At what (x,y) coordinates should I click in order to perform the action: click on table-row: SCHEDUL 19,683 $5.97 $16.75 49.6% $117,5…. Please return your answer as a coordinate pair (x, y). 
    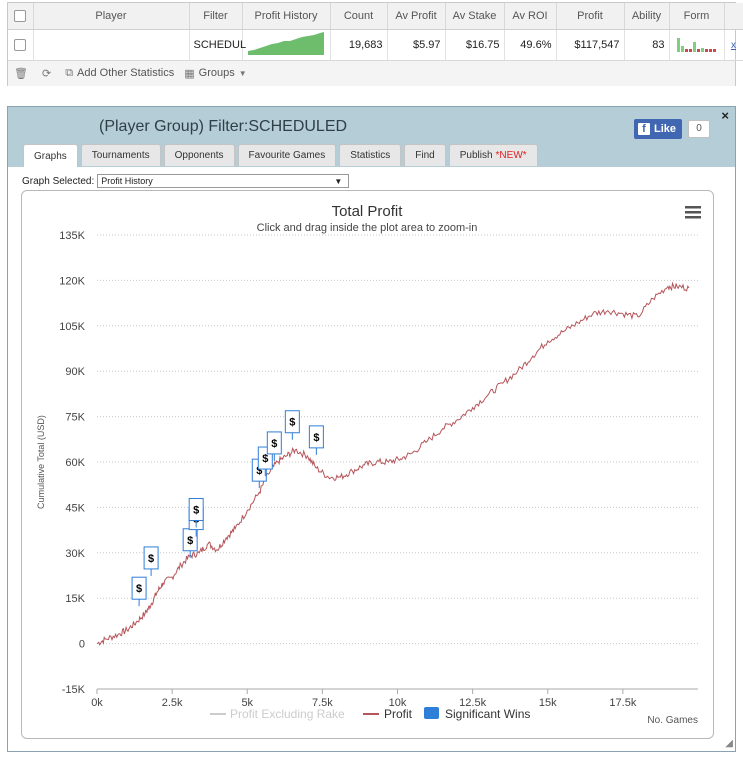
    Looking at the image, I should click on (375, 45).